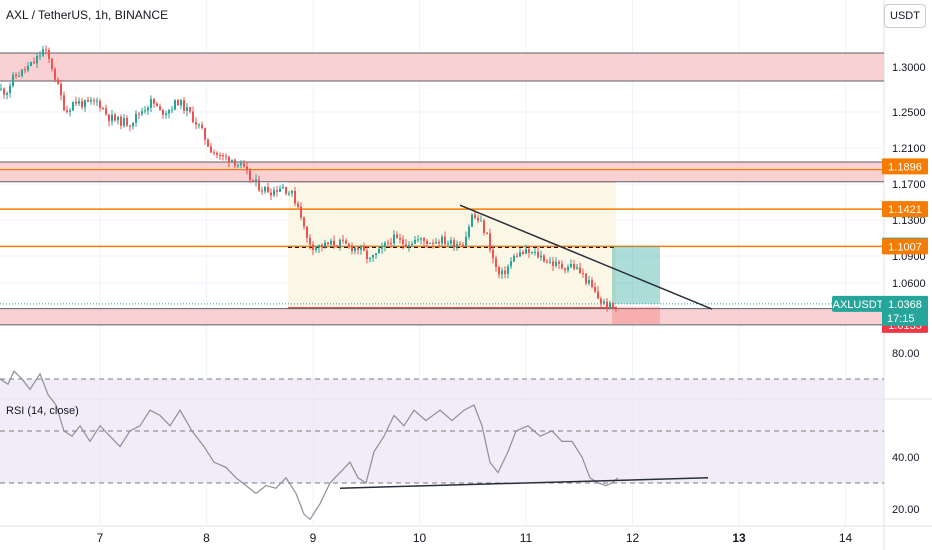 The image size is (932, 550). What do you see at coordinates (905, 16) in the screenshot?
I see `currency-button: USDT` at bounding box center [905, 16].